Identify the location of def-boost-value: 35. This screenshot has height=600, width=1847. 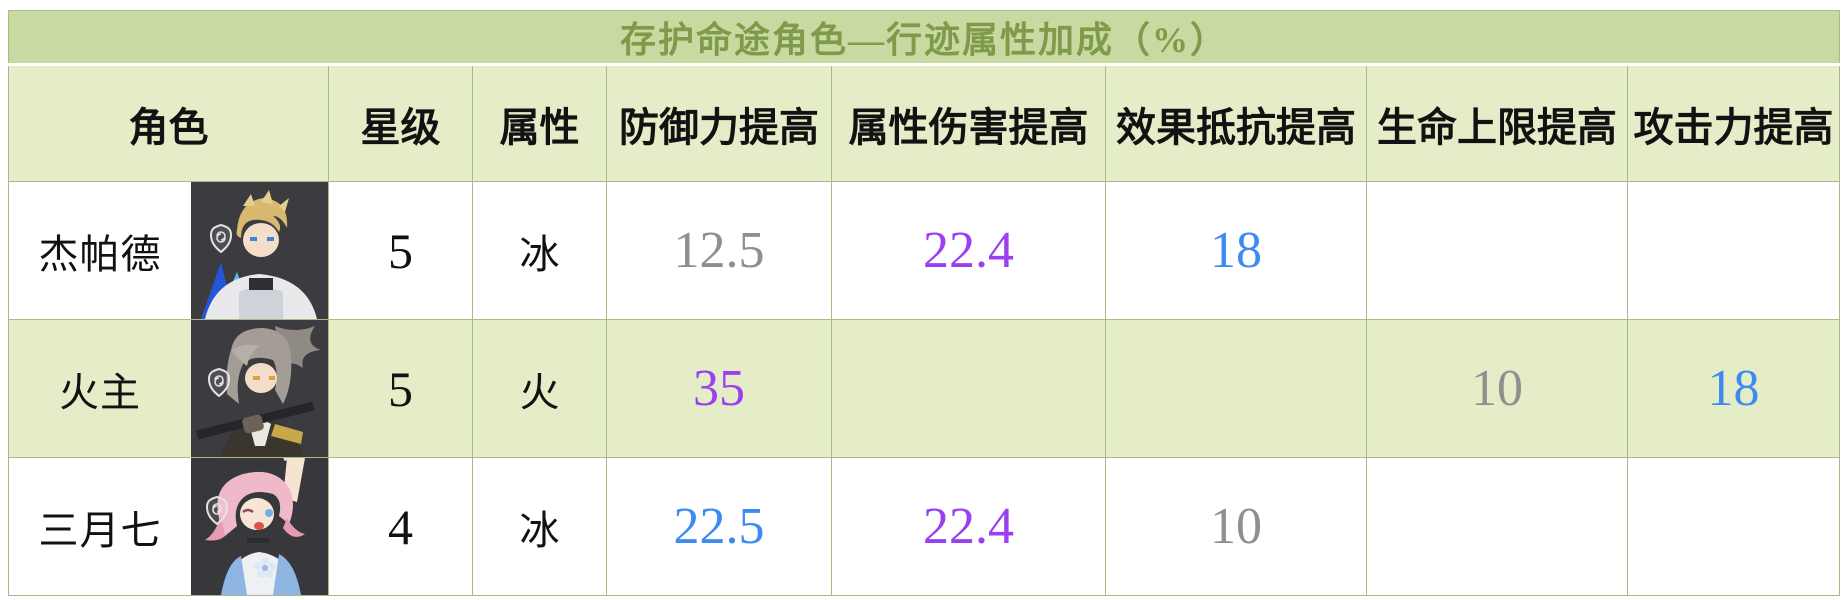
(719, 388).